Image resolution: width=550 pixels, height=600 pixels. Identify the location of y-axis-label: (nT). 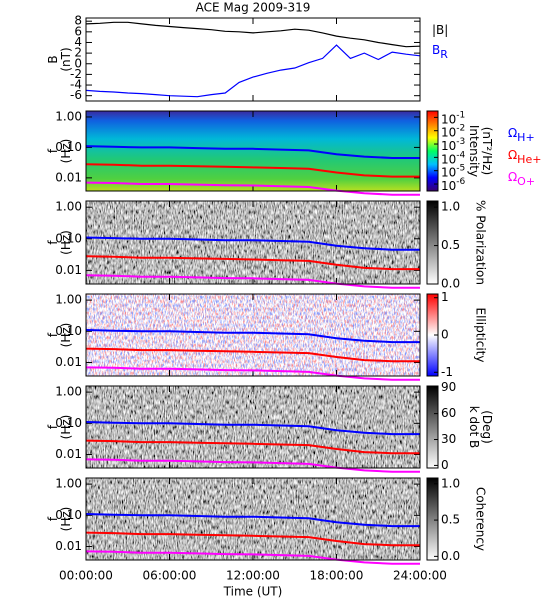
(66, 59).